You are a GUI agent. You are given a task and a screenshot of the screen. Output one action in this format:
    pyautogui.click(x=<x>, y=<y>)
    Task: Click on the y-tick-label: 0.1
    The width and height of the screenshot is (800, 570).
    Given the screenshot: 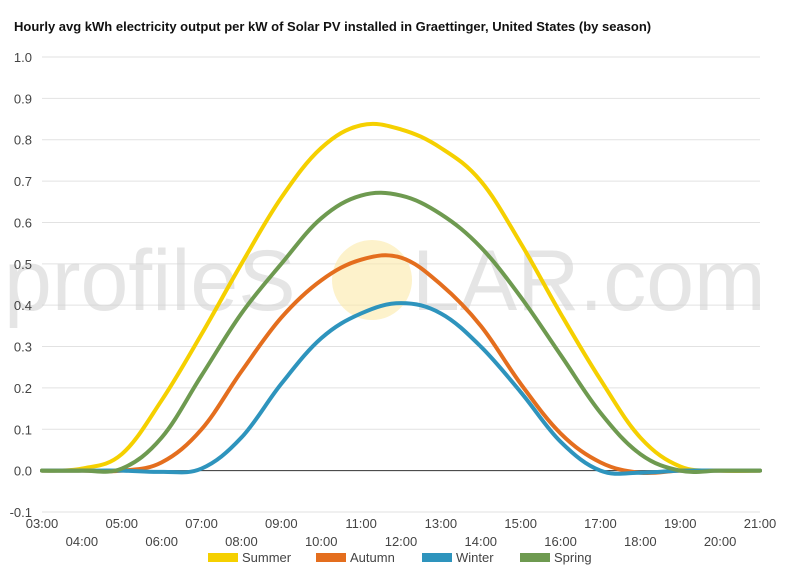 What is the action you would take?
    pyautogui.click(x=23, y=429)
    